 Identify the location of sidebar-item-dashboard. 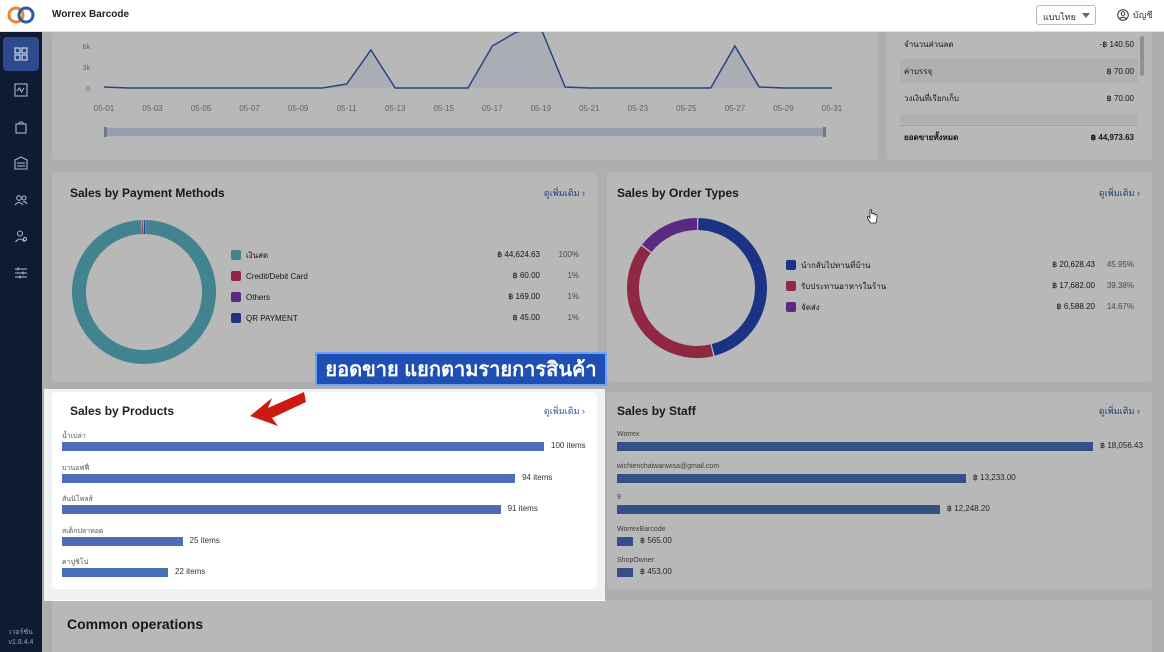
(21, 54).